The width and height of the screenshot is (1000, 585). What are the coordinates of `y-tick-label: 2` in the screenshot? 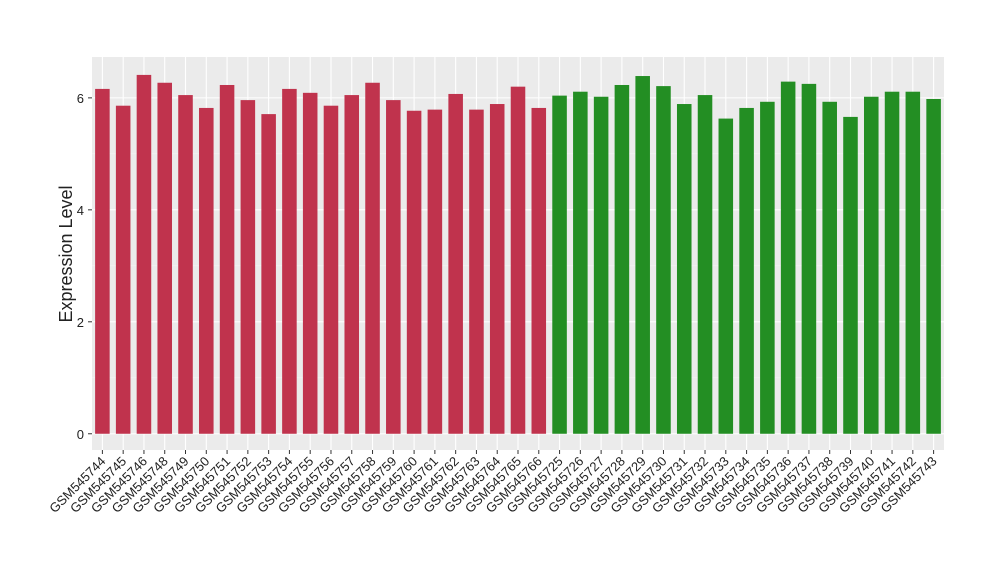 It's located at (80, 322).